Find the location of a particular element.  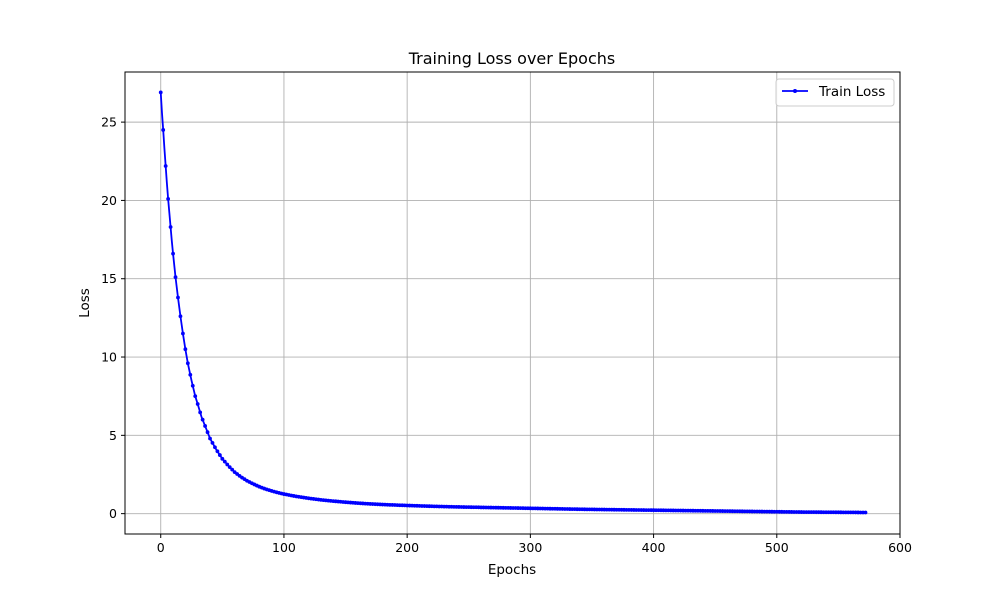

legend: Train Loss is located at coordinates (835, 92).